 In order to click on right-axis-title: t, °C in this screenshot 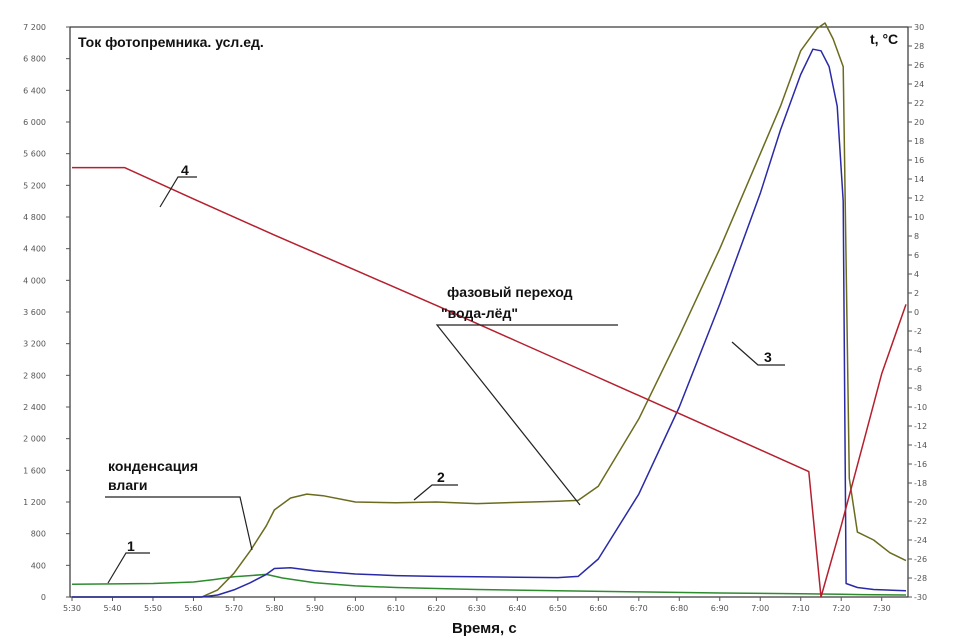, I will do `click(884, 39)`.